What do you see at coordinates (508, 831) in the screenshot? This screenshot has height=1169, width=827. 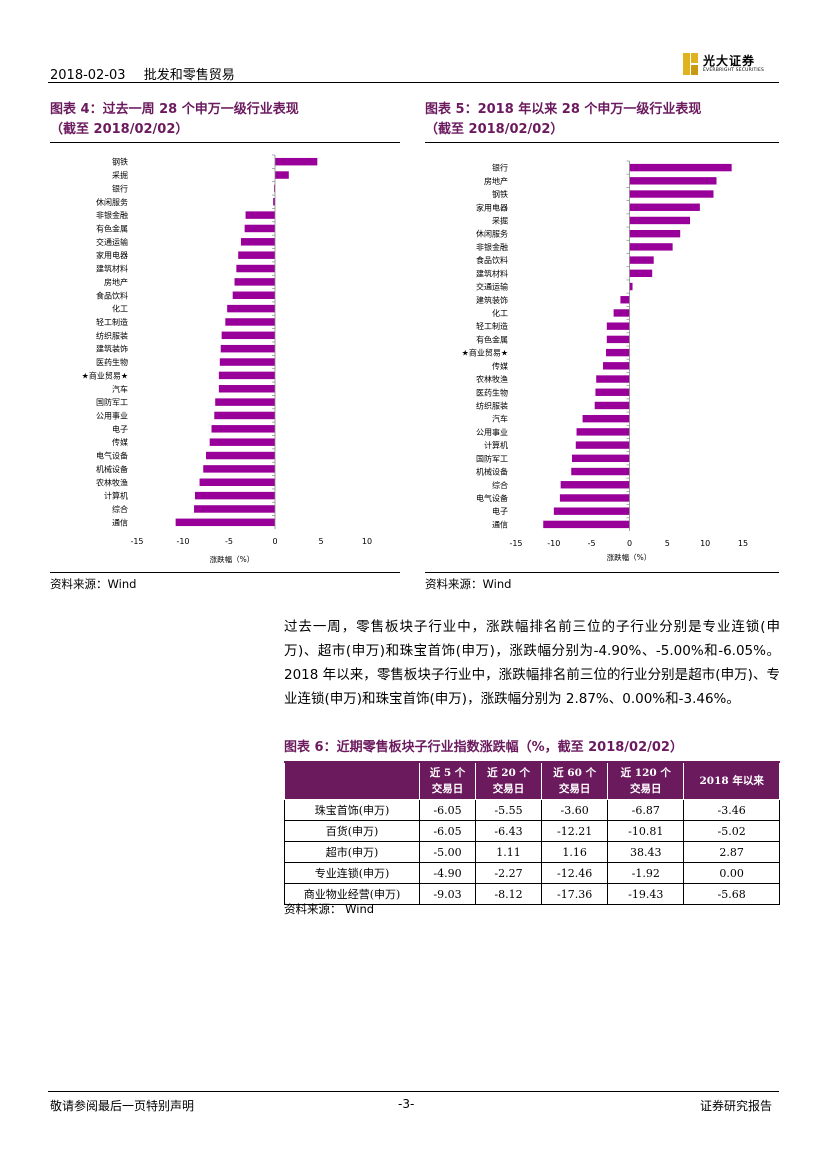 I see `table-cell: -6.43` at bounding box center [508, 831].